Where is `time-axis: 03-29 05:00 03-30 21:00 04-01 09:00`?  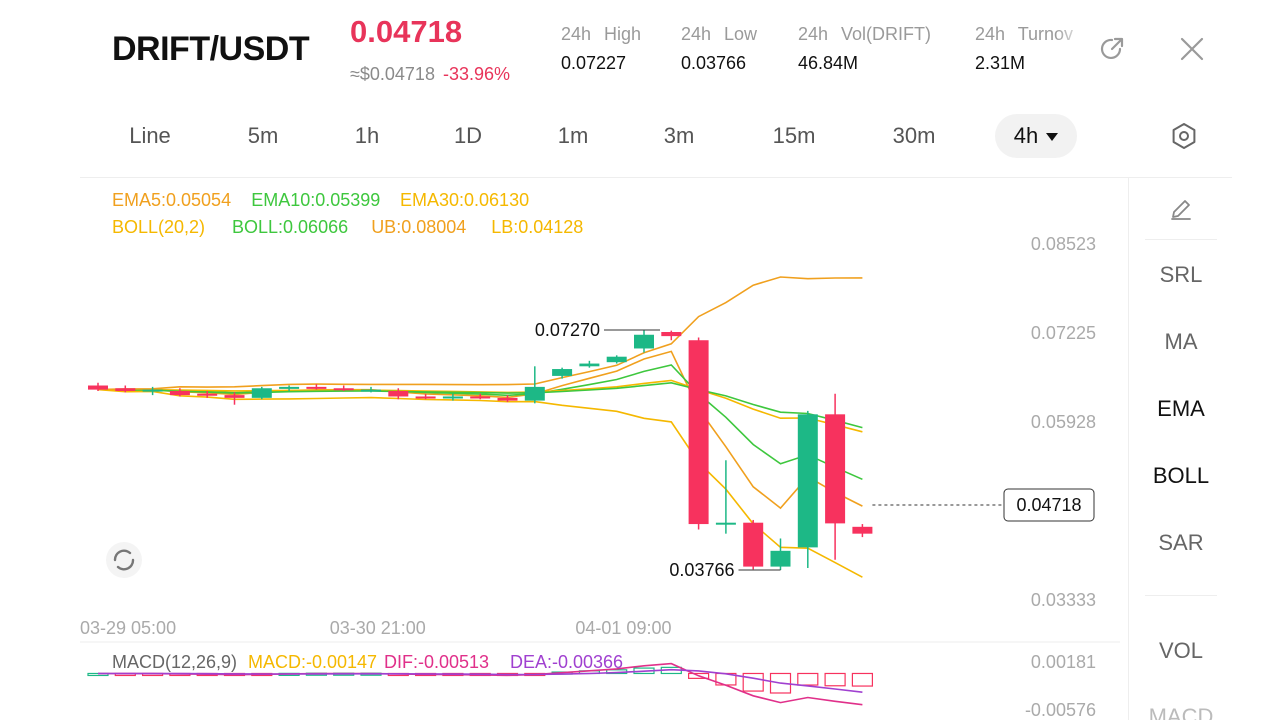 time-axis: 03-29 05:00 03-30 21:00 04-01 09:00 is located at coordinates (375, 628).